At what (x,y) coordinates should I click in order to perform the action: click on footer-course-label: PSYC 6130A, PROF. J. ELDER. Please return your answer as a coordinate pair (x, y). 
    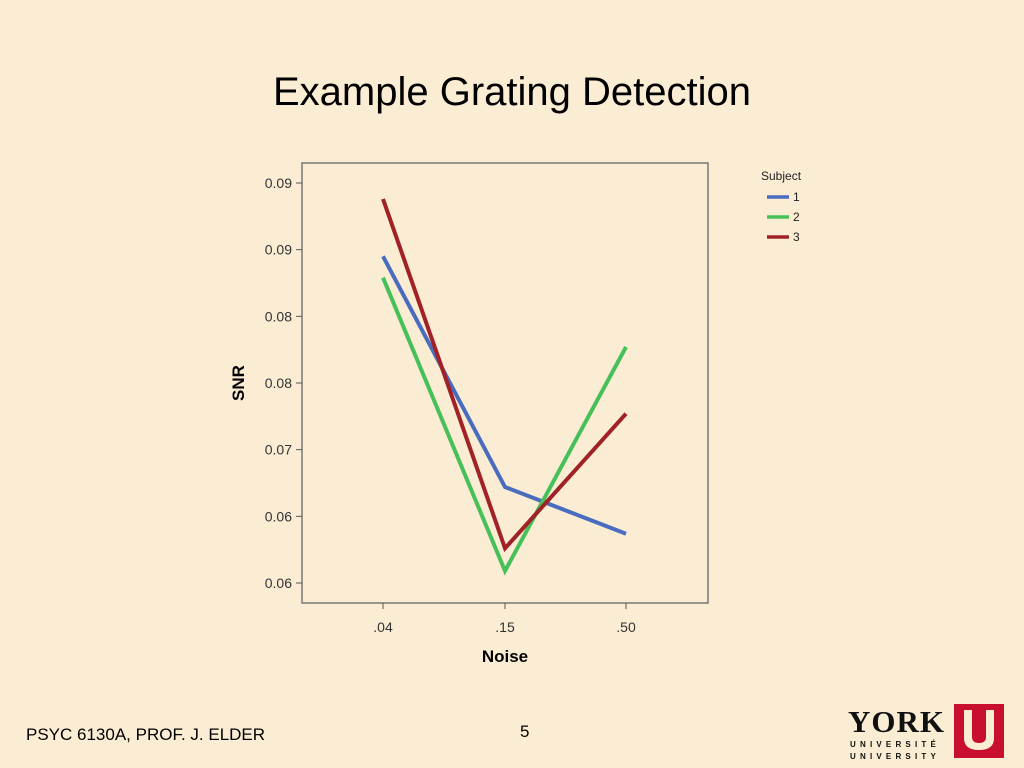
    Looking at the image, I should click on (146, 734).